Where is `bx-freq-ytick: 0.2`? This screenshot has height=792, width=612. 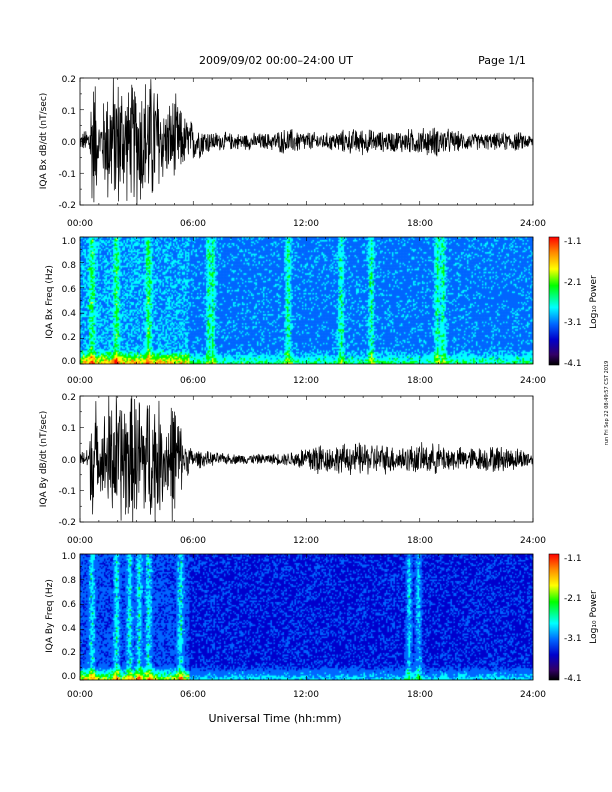
bx-freq-ytick: 0.2 is located at coordinates (69, 338).